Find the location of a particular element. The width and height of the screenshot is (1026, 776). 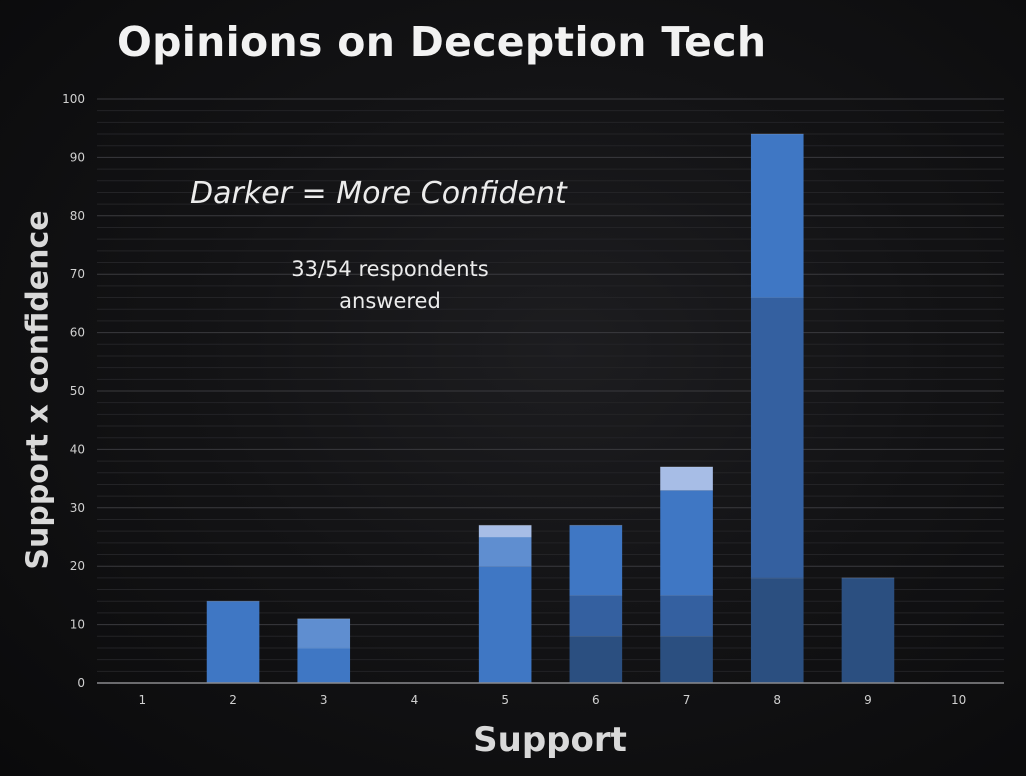

x-tick-label: 9 is located at coordinates (868, 700).